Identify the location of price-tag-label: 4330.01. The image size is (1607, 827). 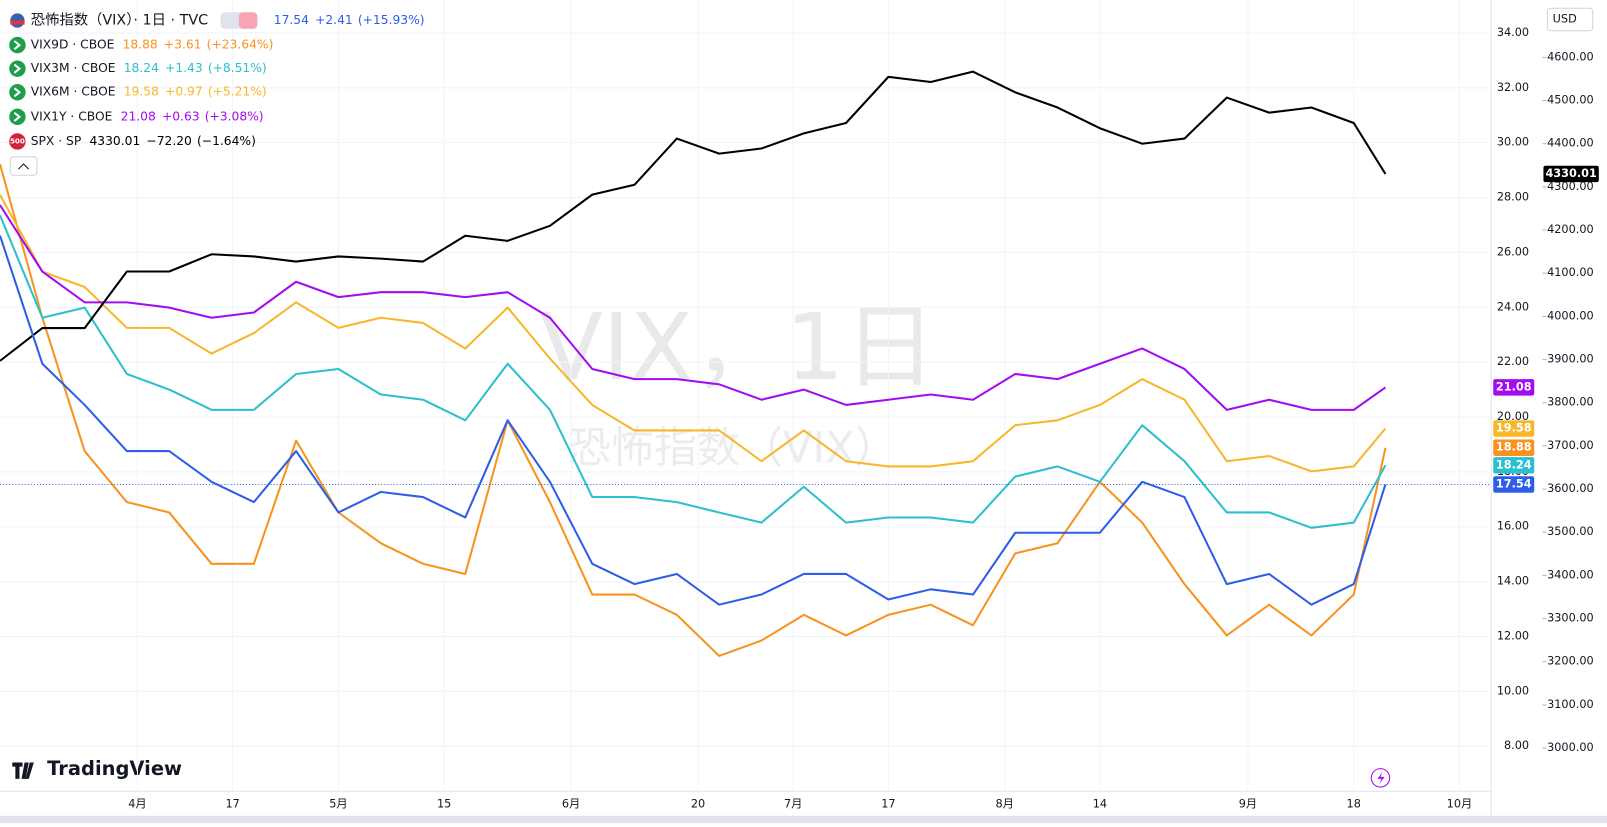
(1570, 173).